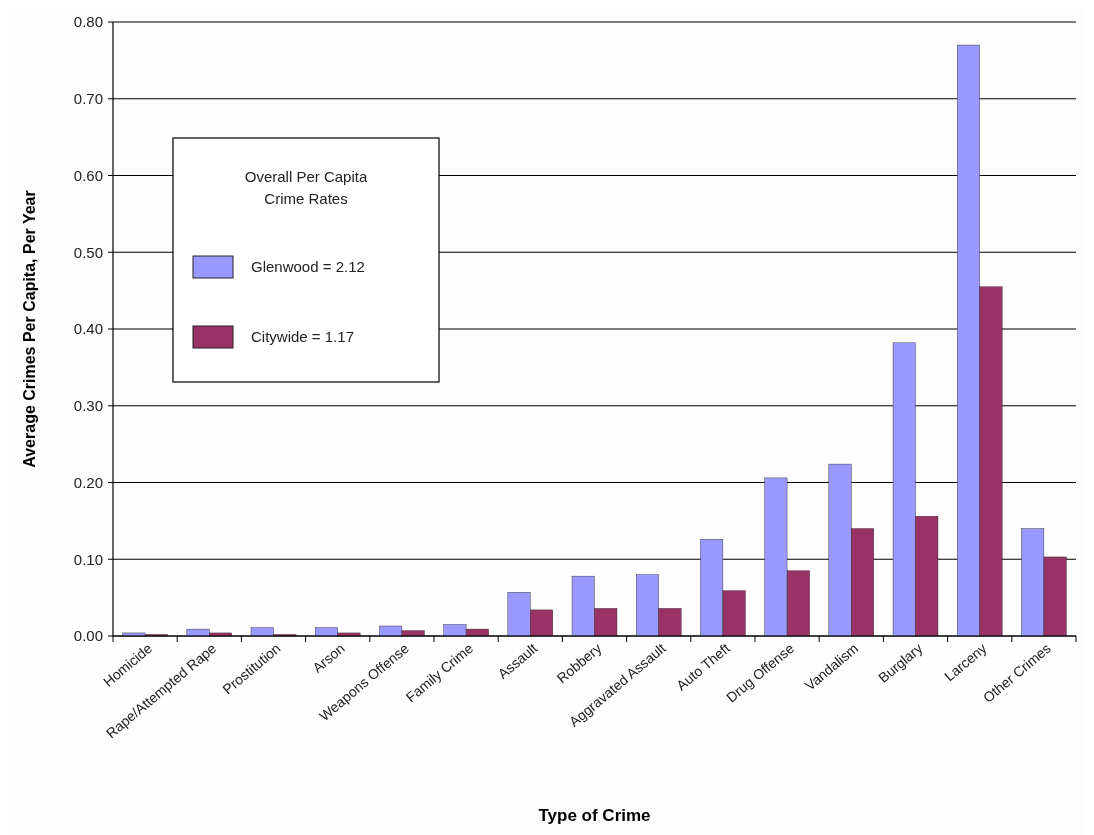 This screenshot has width=1094, height=835. What do you see at coordinates (88, 636) in the screenshot?
I see `y-tick-label: 0.00` at bounding box center [88, 636].